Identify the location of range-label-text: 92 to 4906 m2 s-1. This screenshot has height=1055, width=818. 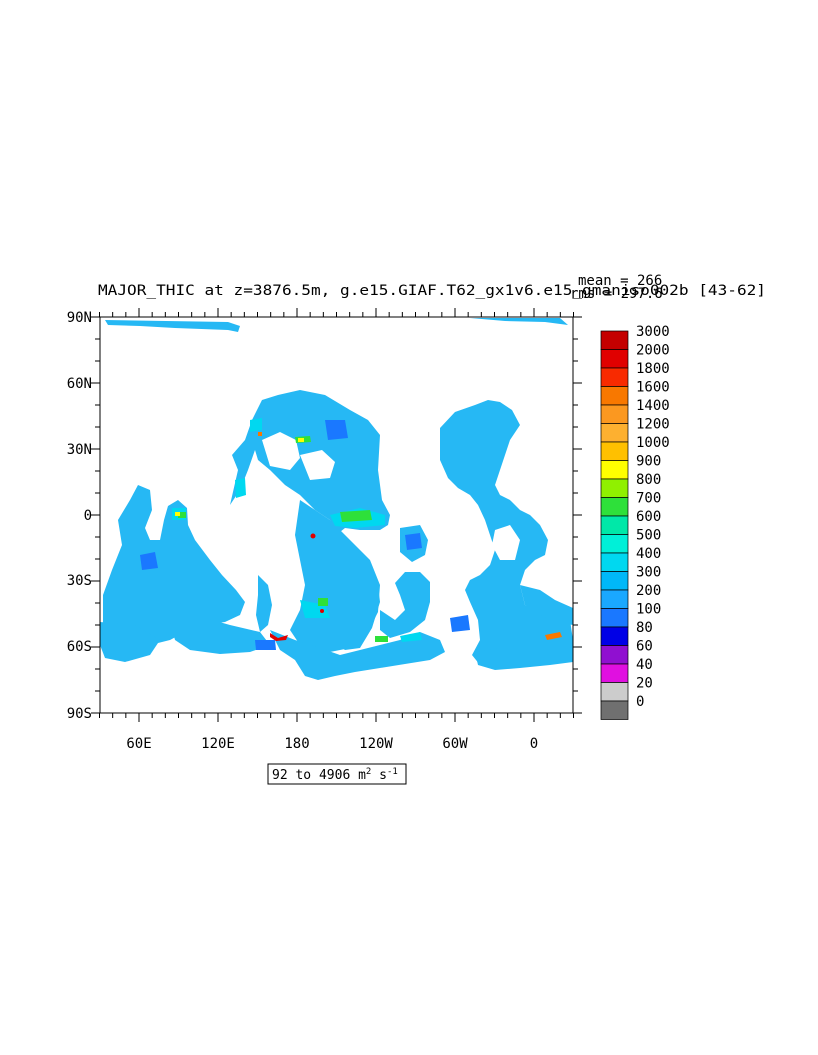
(335, 775).